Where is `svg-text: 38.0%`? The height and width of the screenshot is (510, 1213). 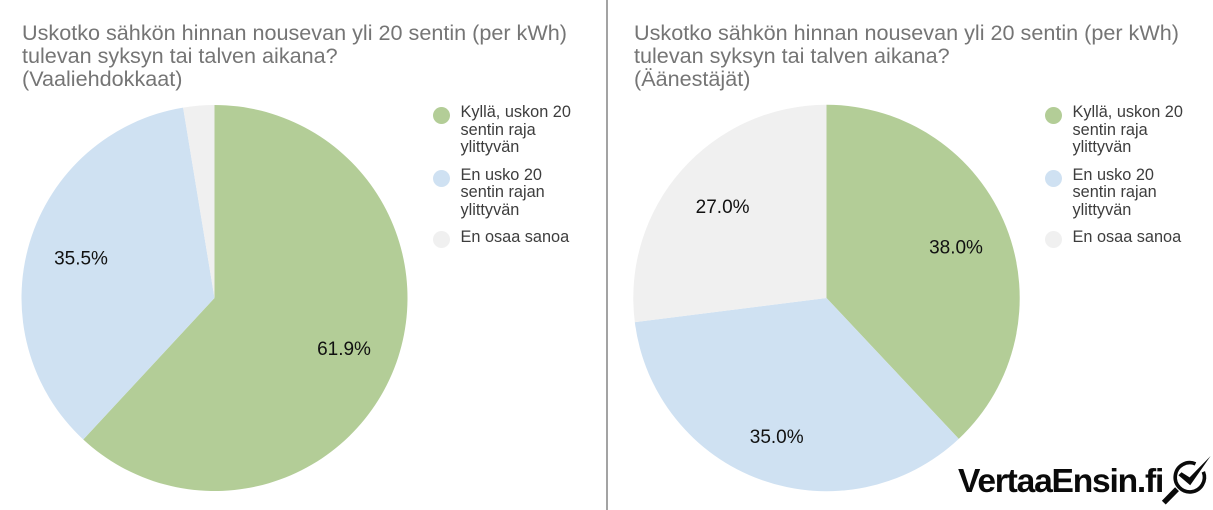 svg-text: 38.0% is located at coordinates (956, 247).